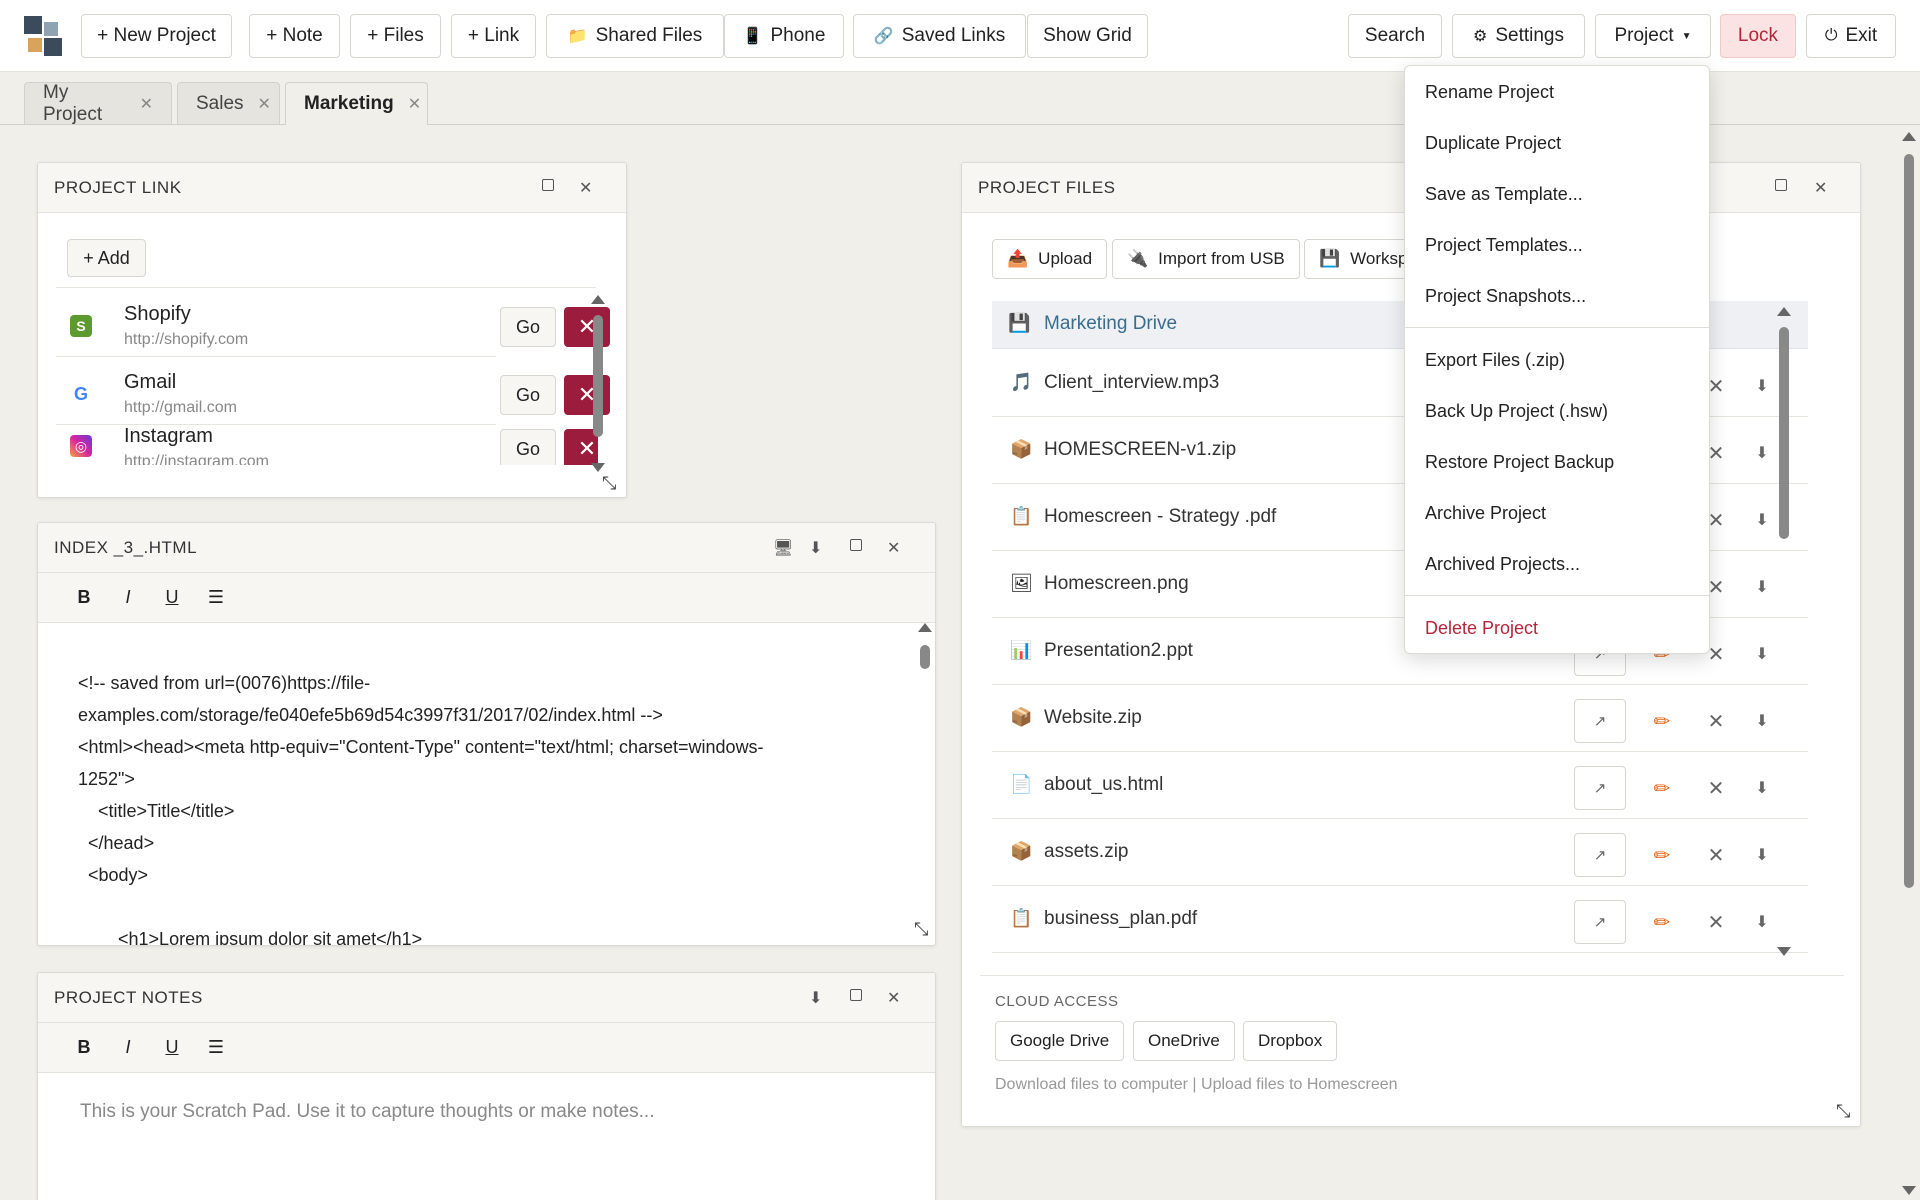 This screenshot has height=1200, width=1920. Describe the element at coordinates (493, 36) in the screenshot. I see `add-link-button: + Link` at that location.